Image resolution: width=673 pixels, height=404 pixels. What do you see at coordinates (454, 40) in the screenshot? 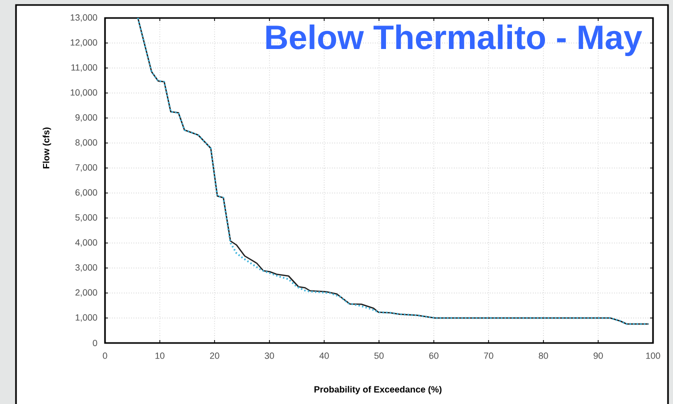
I see `chart-title: Below Thermalito - May` at bounding box center [454, 40].